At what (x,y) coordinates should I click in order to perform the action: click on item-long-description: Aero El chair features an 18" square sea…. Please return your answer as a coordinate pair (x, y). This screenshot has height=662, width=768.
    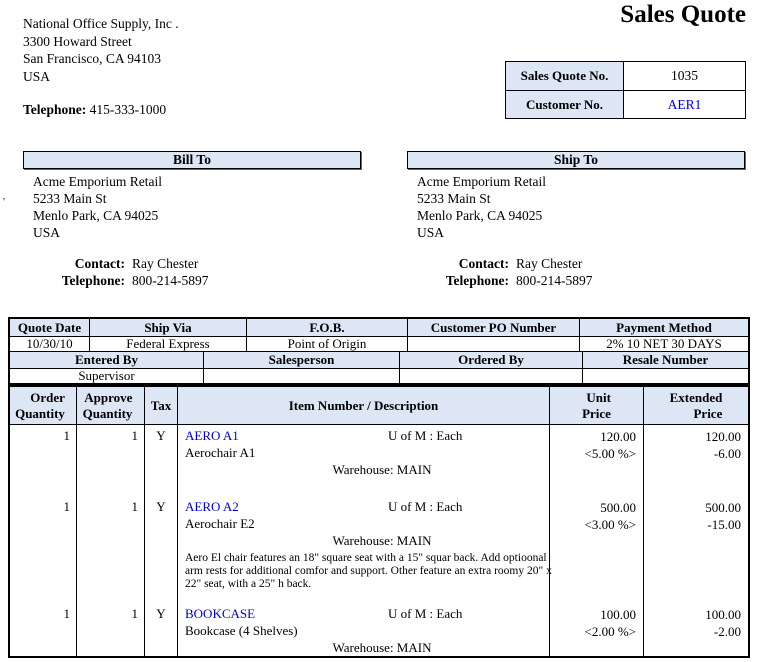
    Looking at the image, I should click on (368, 571).